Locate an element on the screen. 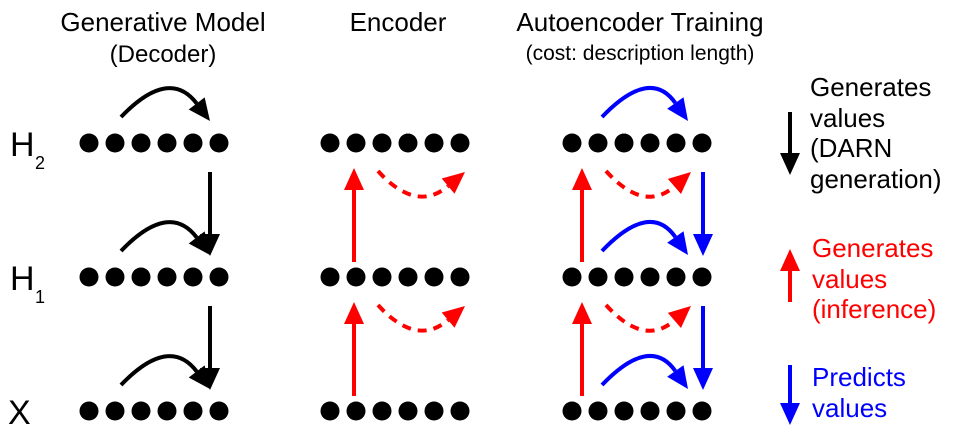 This screenshot has height=440, width=969. legend-black-text: Generates values (DARN generation) is located at coordinates (876, 133).